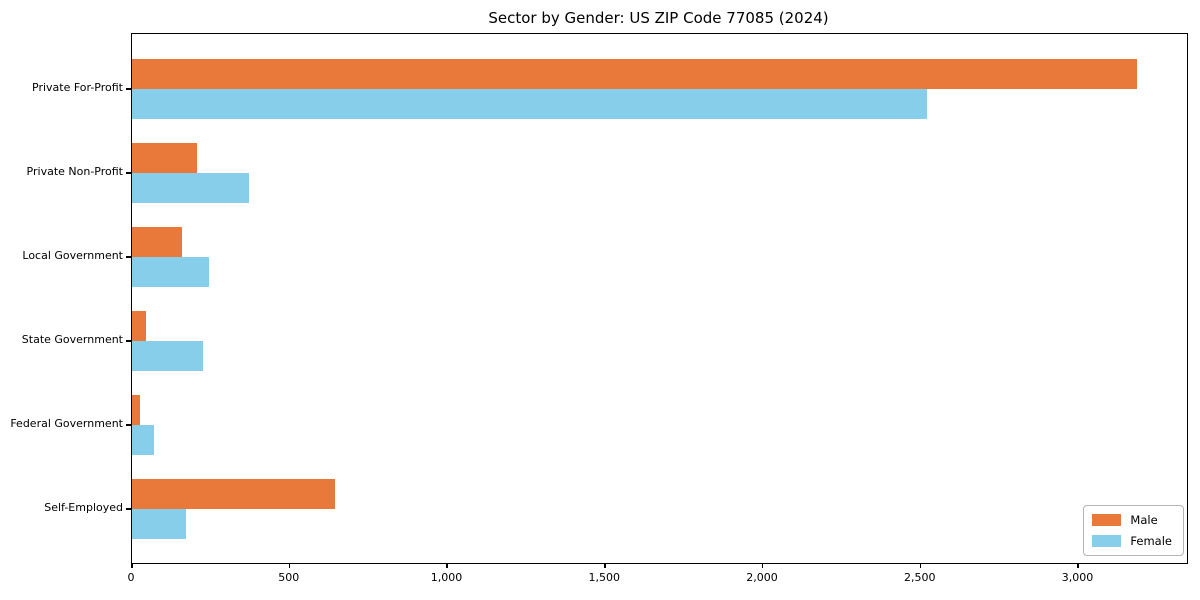  What do you see at coordinates (289, 577) in the screenshot?
I see `x-tick-label: 500` at bounding box center [289, 577].